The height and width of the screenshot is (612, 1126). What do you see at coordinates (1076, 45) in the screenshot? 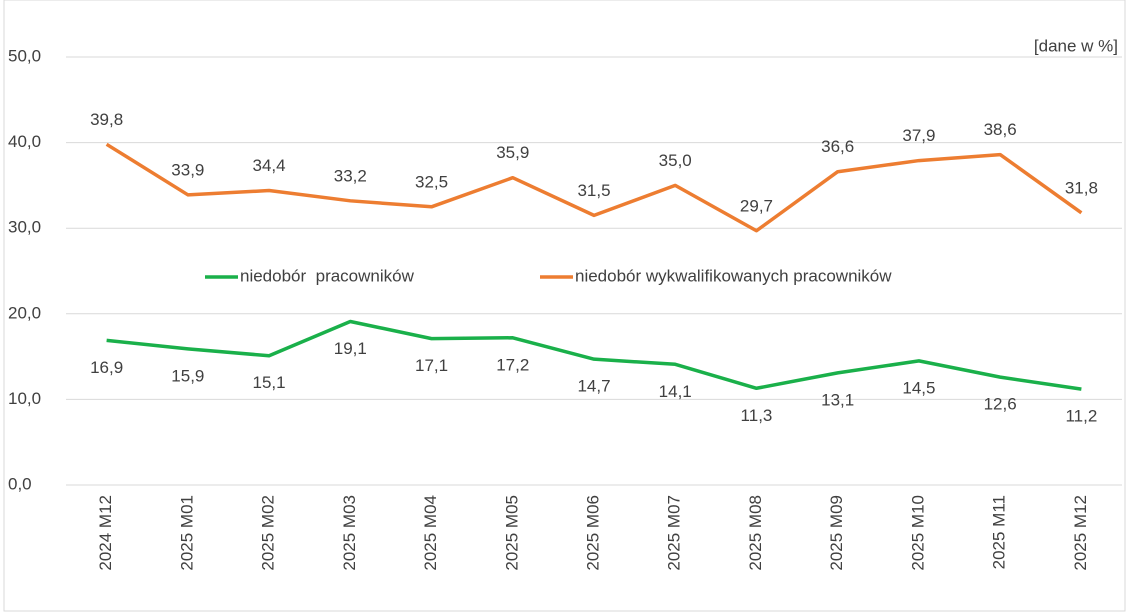
I see `annotation: [dane w %]` at bounding box center [1076, 45].